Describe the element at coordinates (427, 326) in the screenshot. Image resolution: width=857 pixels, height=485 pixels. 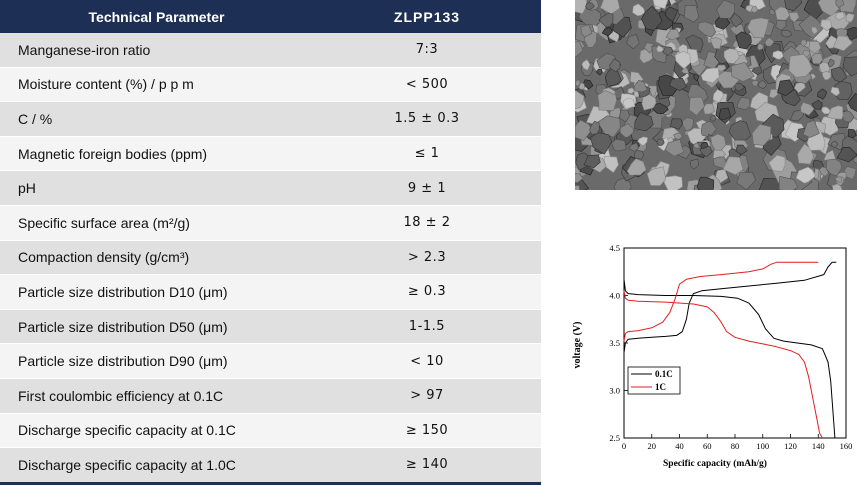
I see `value-cell: 1-1.5` at that location.